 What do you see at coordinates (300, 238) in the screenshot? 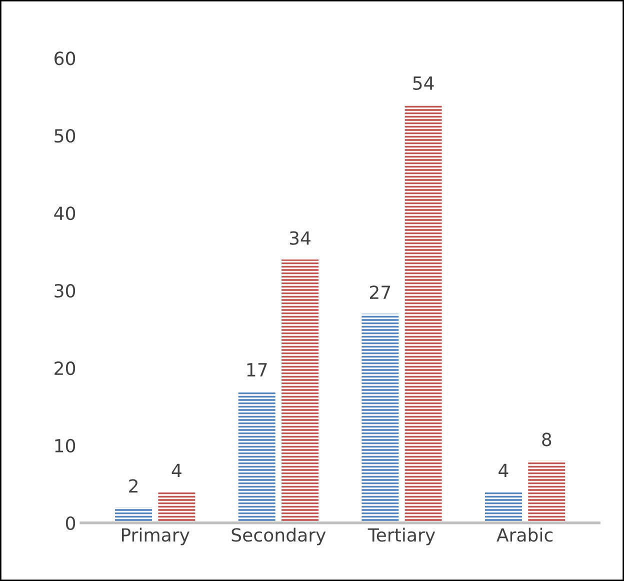
I see `data-label: 34` at bounding box center [300, 238].